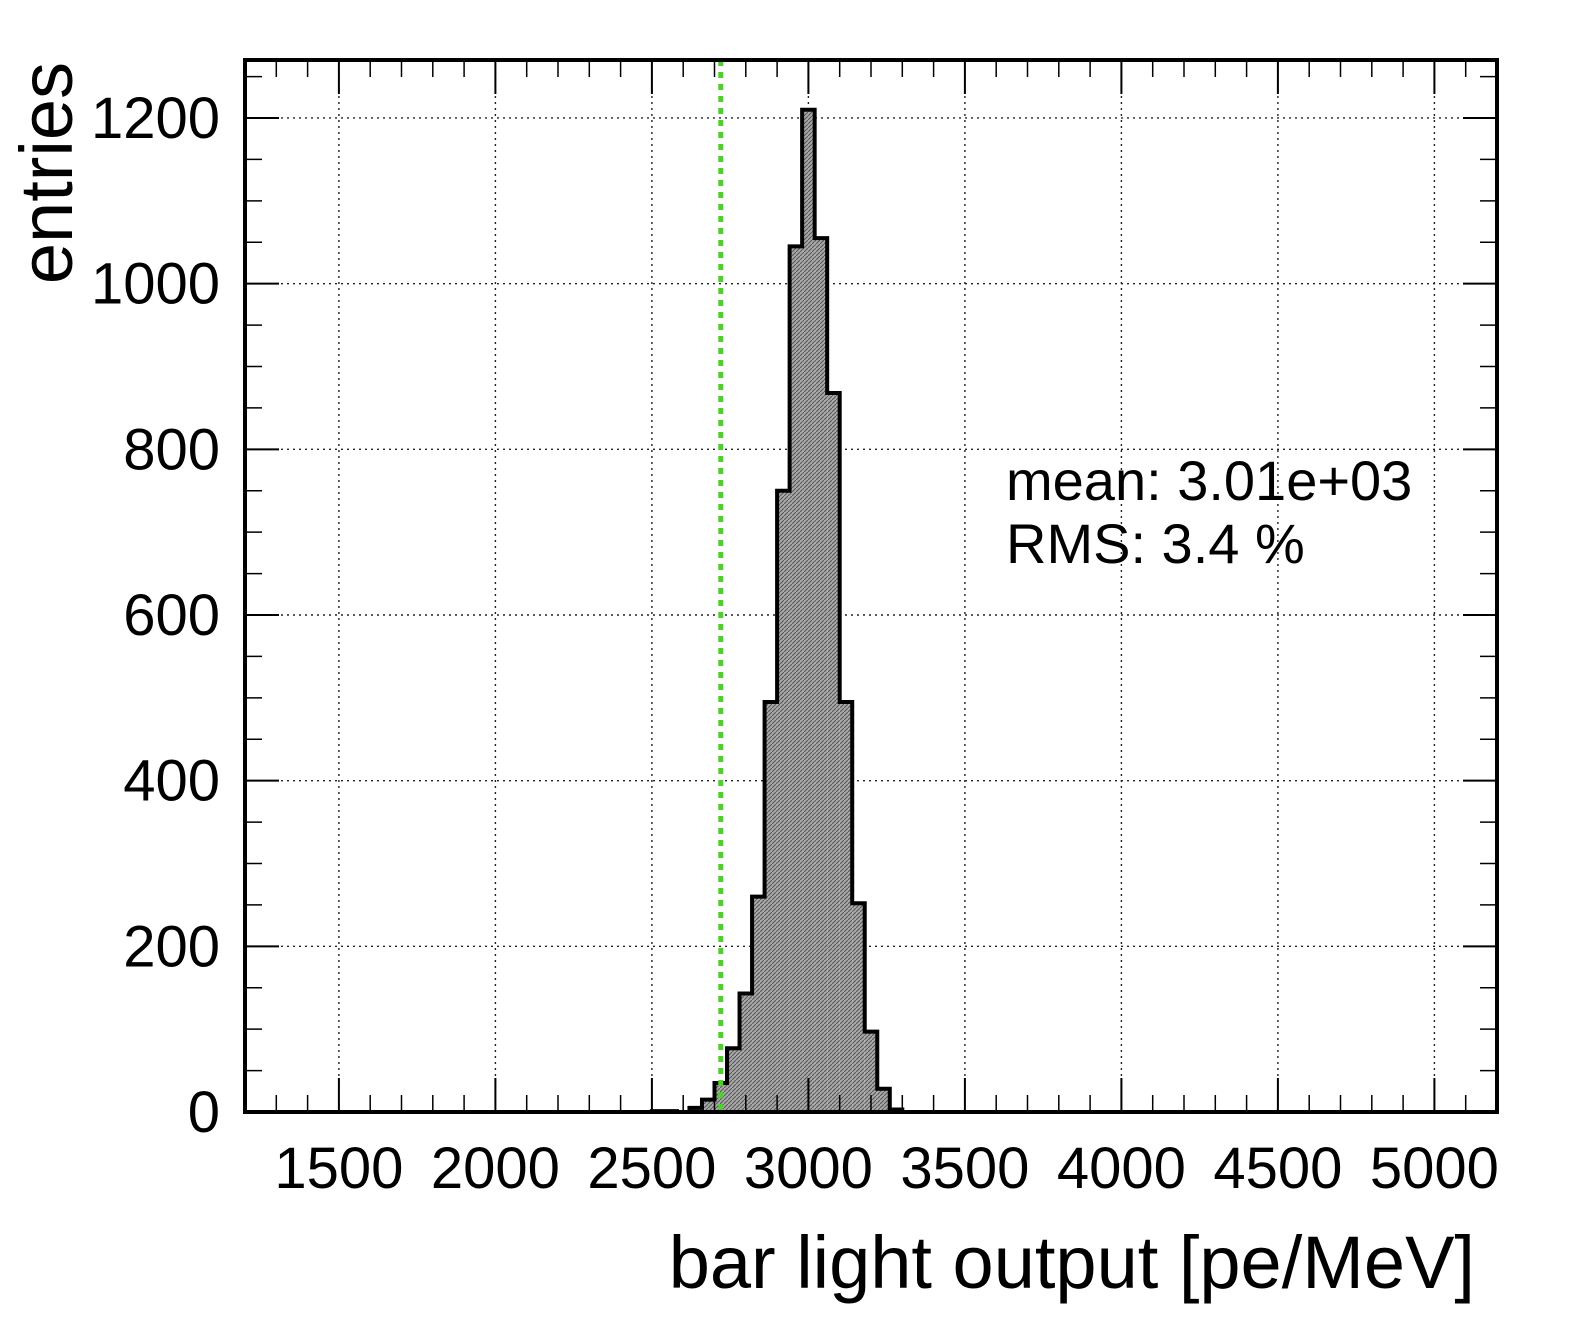  I want to click on x-tick-label-5: 4000, so click(1121, 1168).